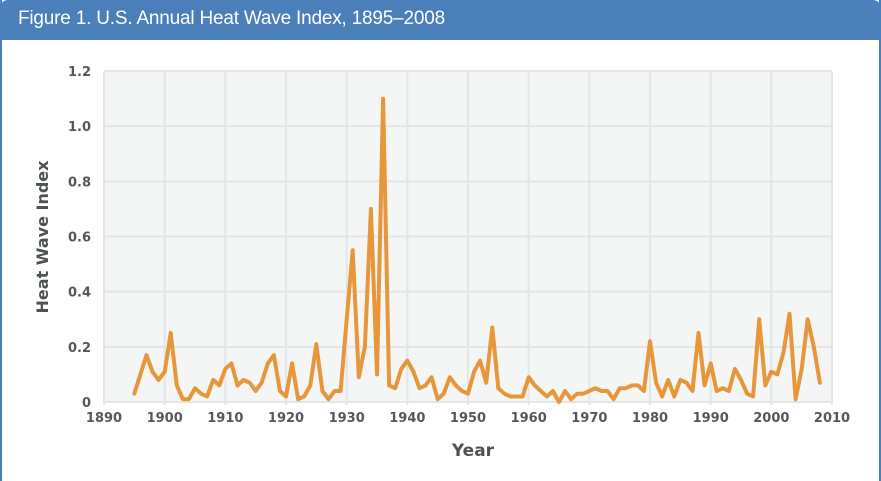 This screenshot has width=881, height=481. Describe the element at coordinates (104, 418) in the screenshot. I see `x-tick-label: 1890` at that location.